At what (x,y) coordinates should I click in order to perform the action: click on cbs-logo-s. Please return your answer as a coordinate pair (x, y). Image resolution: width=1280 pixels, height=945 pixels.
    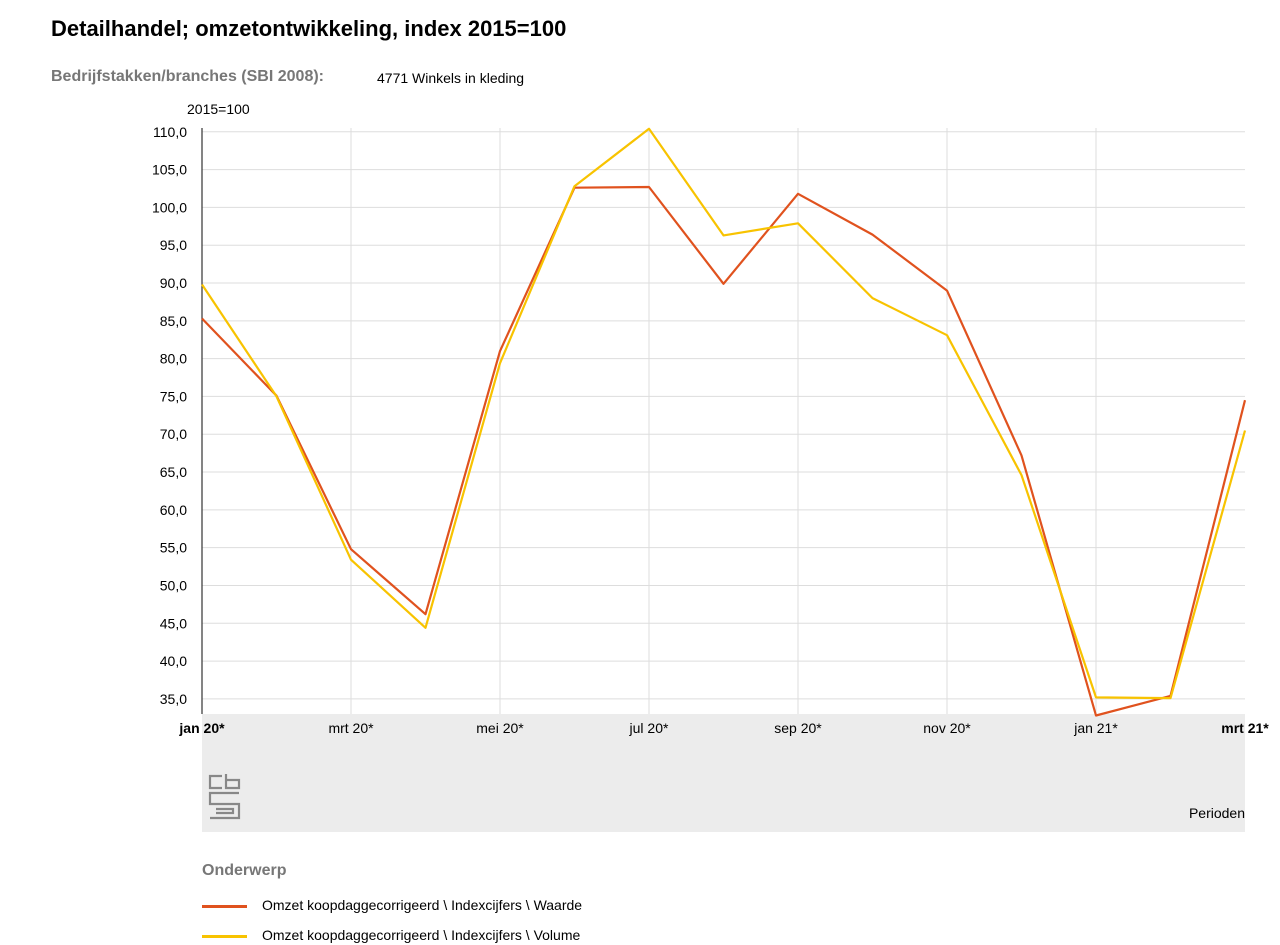
    Looking at the image, I should click on (224, 805).